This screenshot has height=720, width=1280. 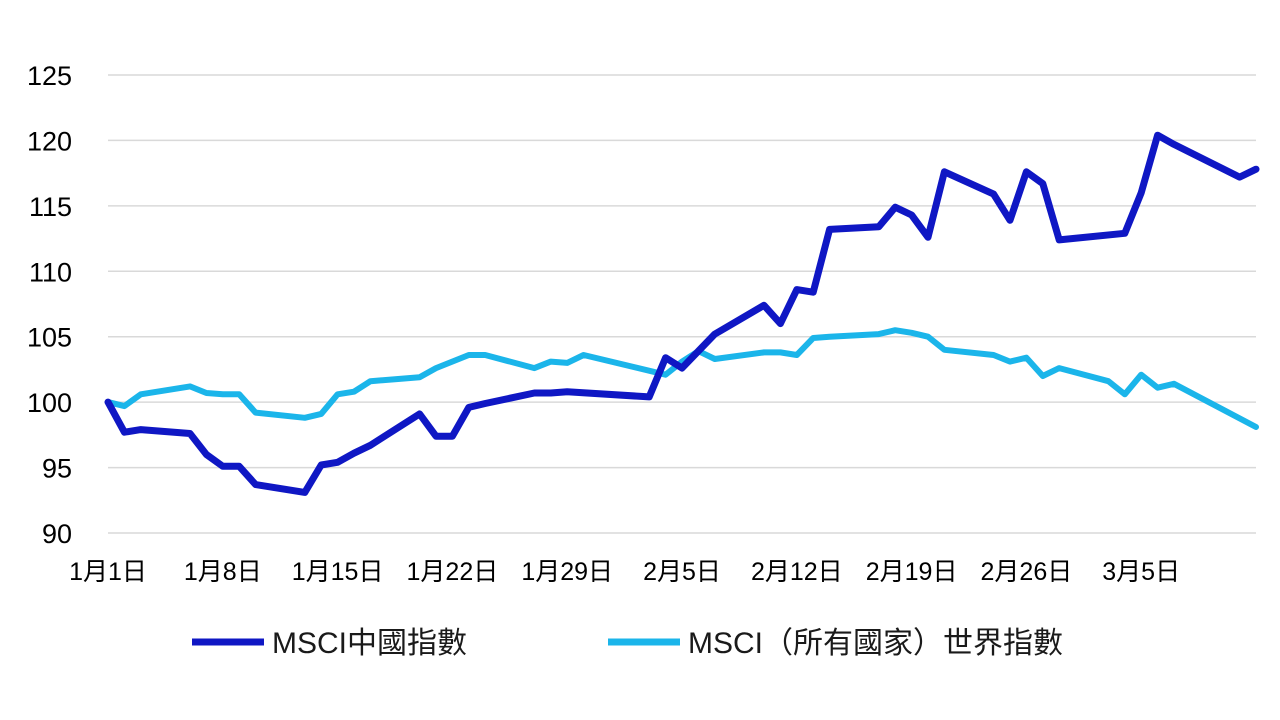 I want to click on x-tick-label-0: 1月1日, so click(x=108, y=572).